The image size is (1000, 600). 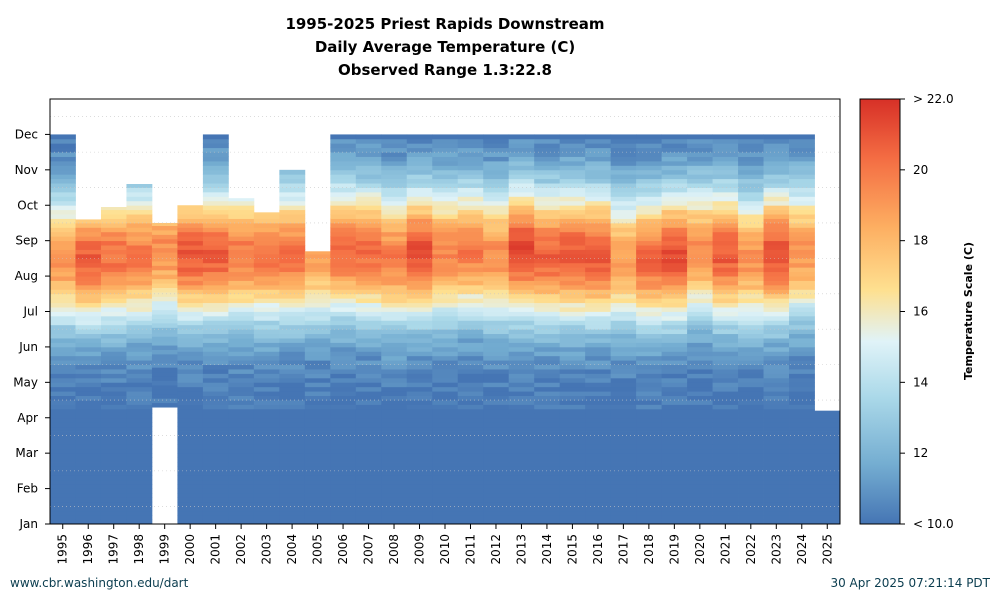 What do you see at coordinates (827, 549) in the screenshot?
I see `x-tick-label: 2025` at bounding box center [827, 549].